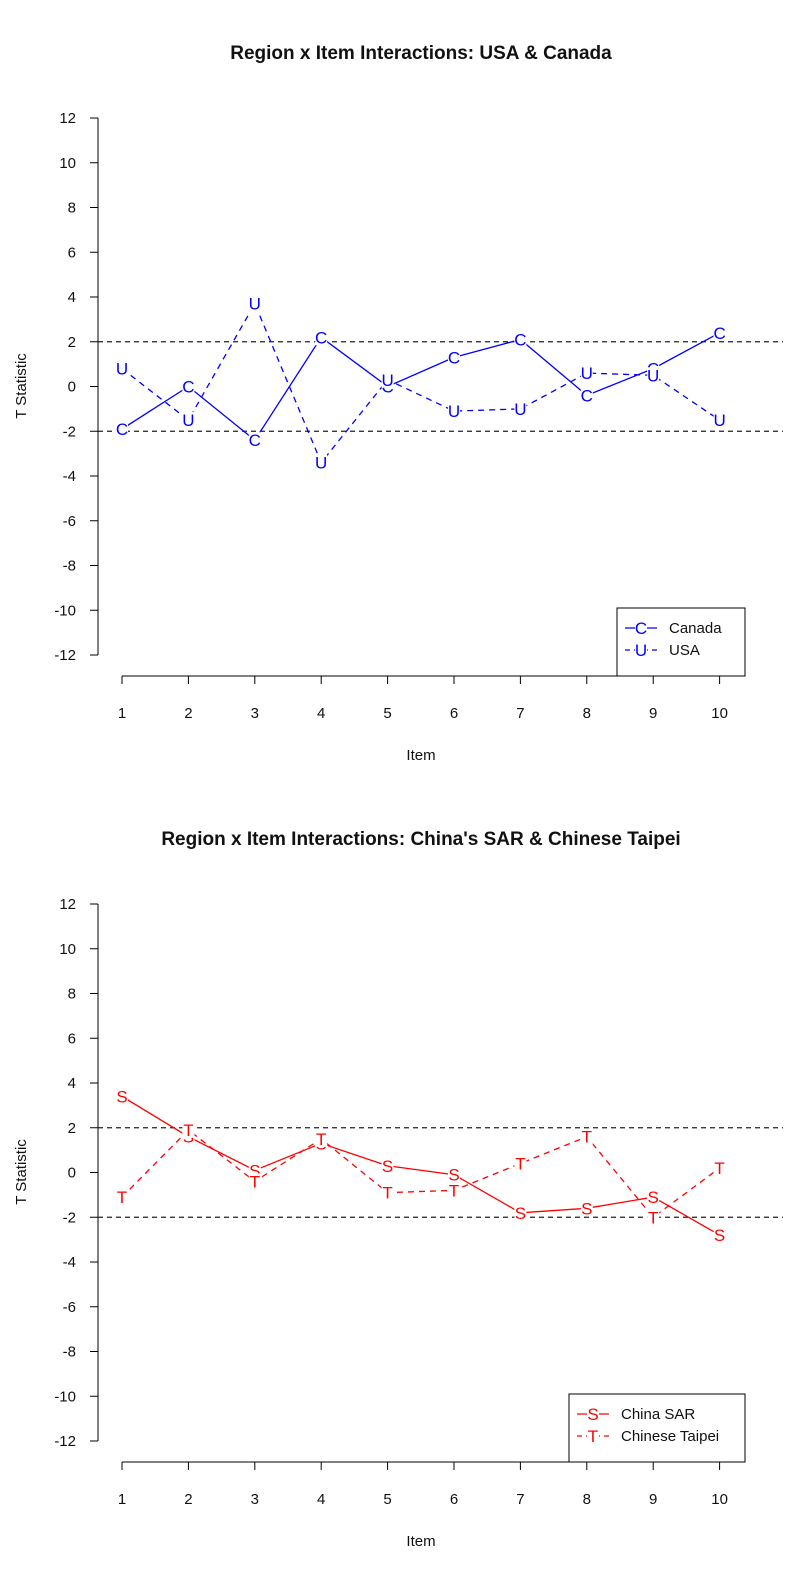 This screenshot has height=1573, width=785. I want to click on legend-marker: T, so click(593, 1436).